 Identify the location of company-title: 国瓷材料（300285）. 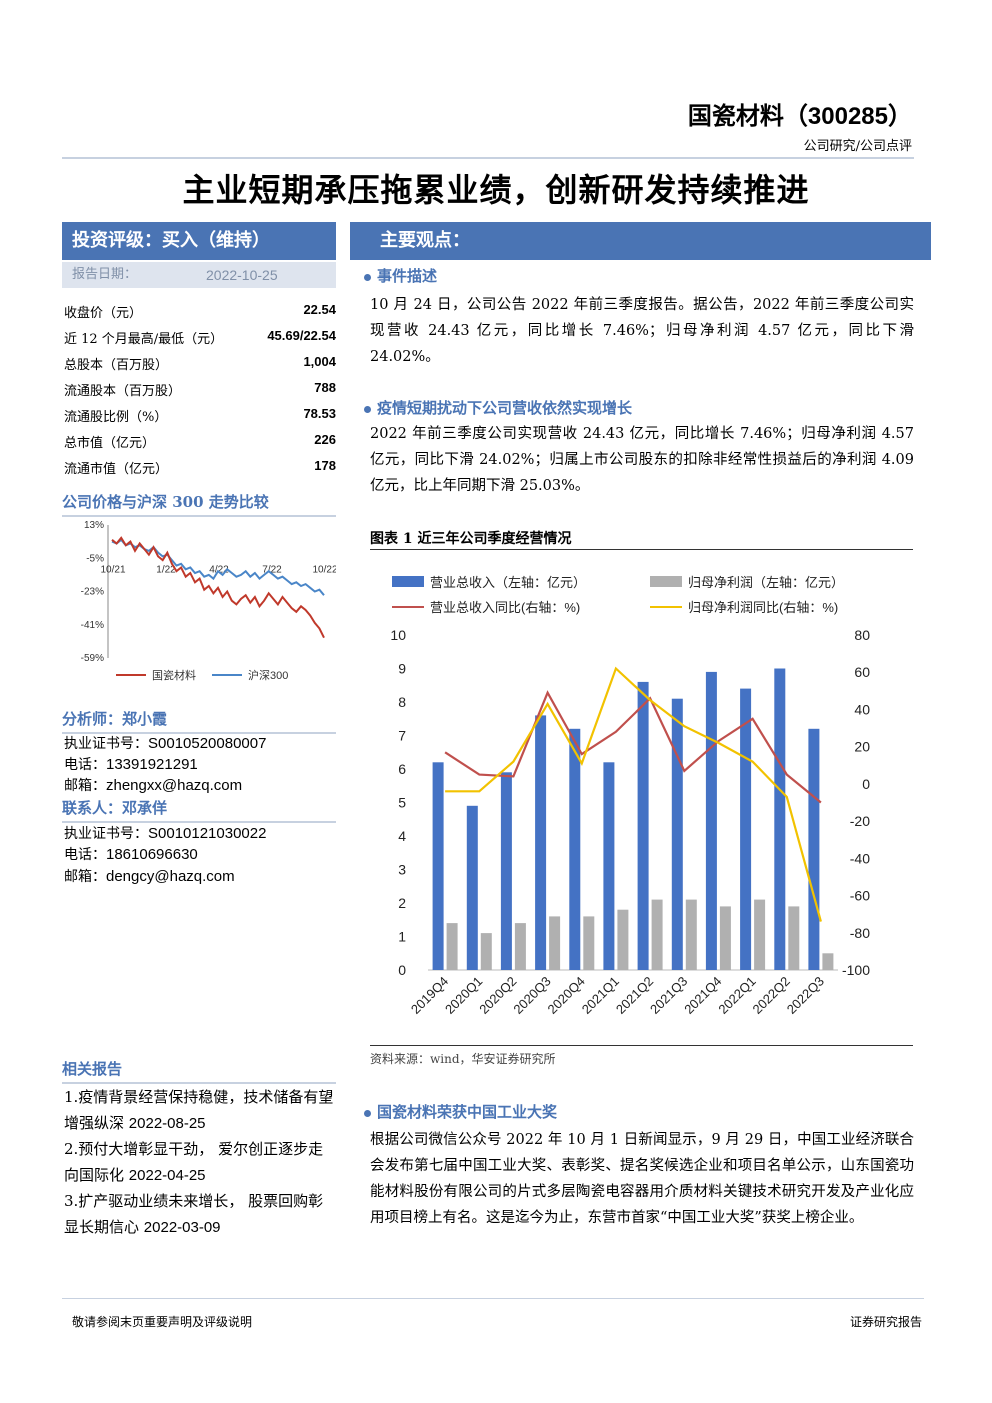
(799, 115).